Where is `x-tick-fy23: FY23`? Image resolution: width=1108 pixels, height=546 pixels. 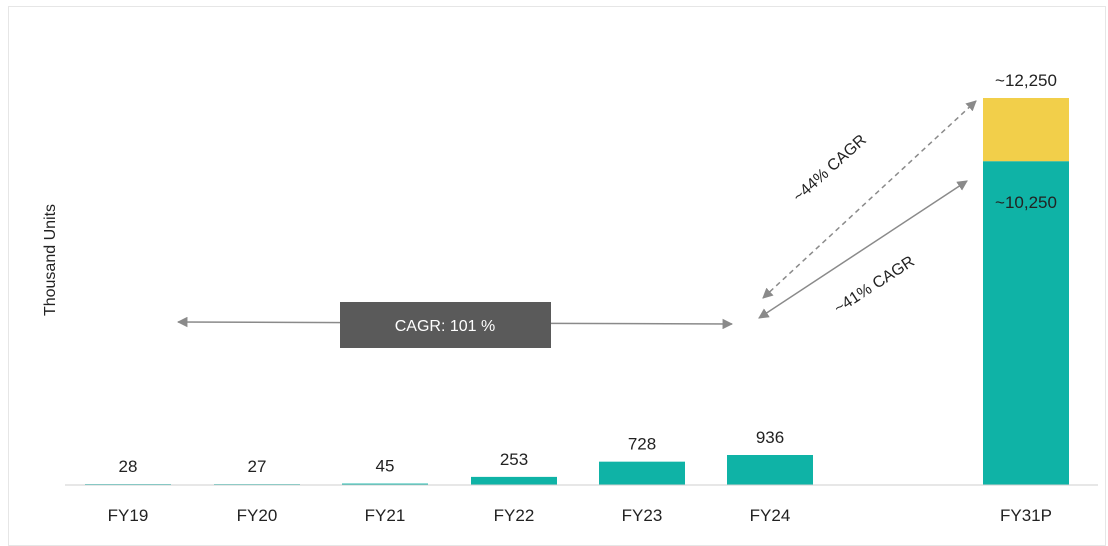
x-tick-fy23: FY23 is located at coordinates (642, 515).